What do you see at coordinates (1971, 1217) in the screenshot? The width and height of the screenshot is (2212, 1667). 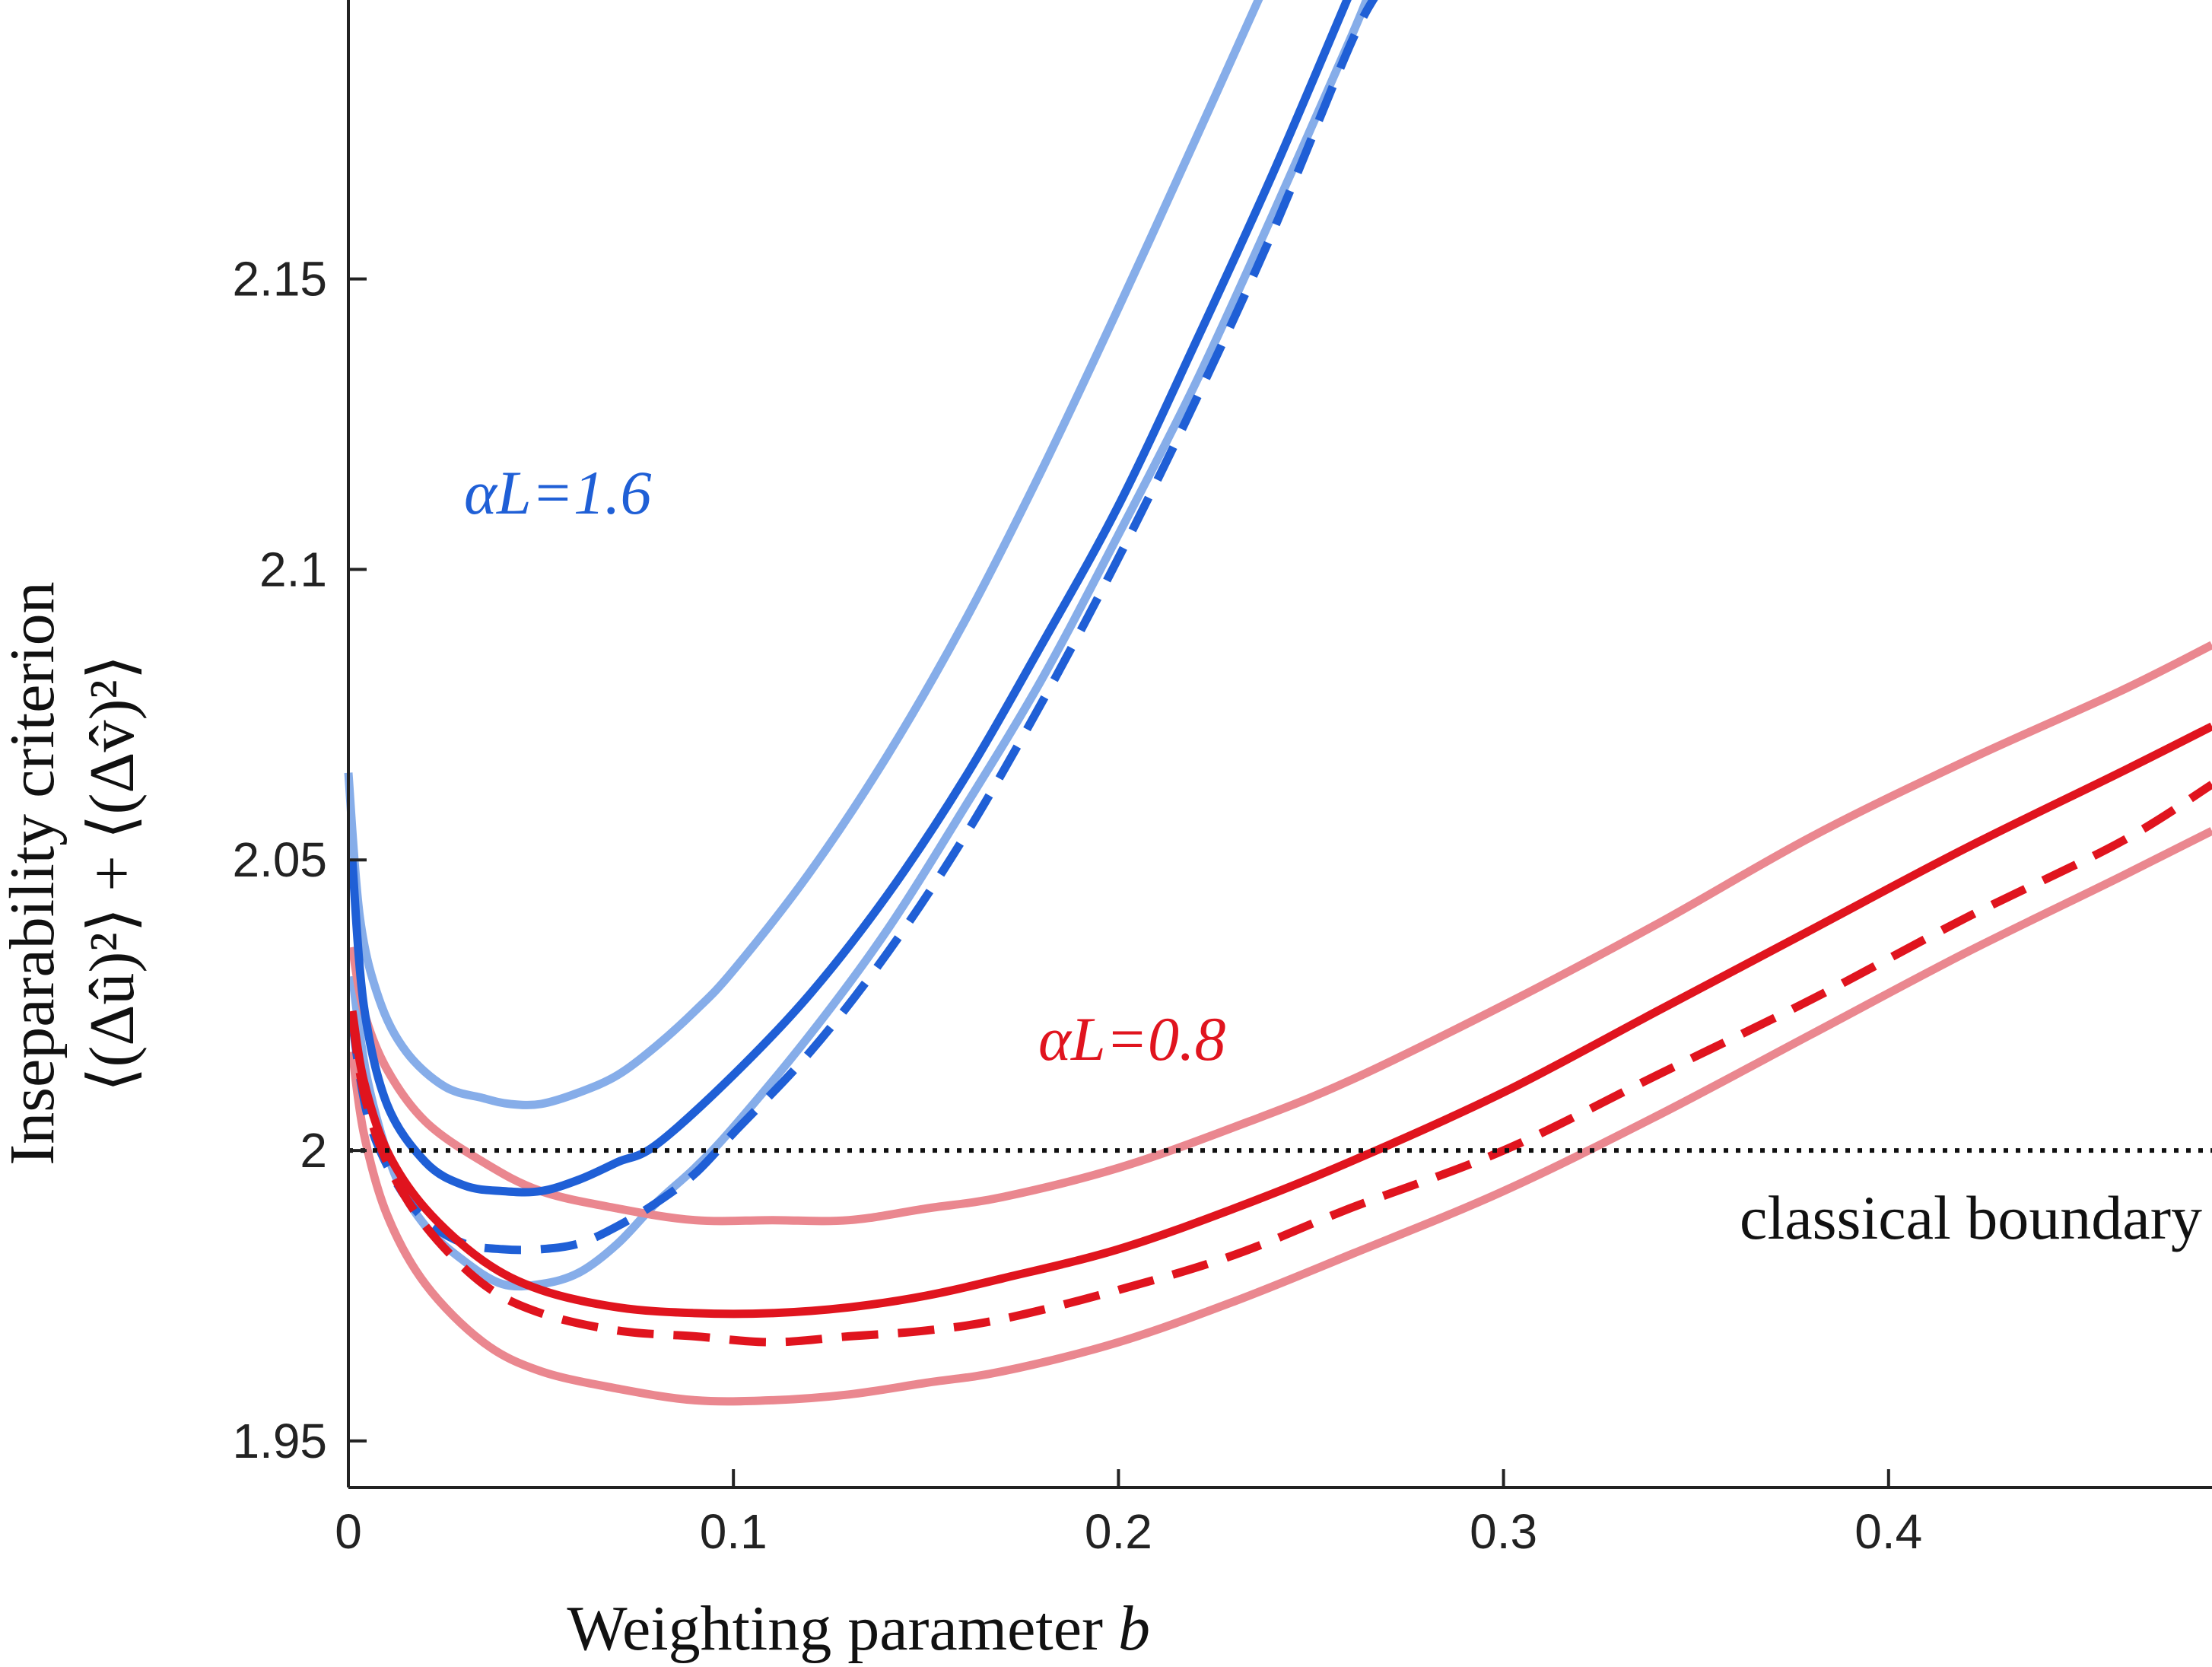 I see `annotation-classical-boundary: classical boundary` at bounding box center [1971, 1217].